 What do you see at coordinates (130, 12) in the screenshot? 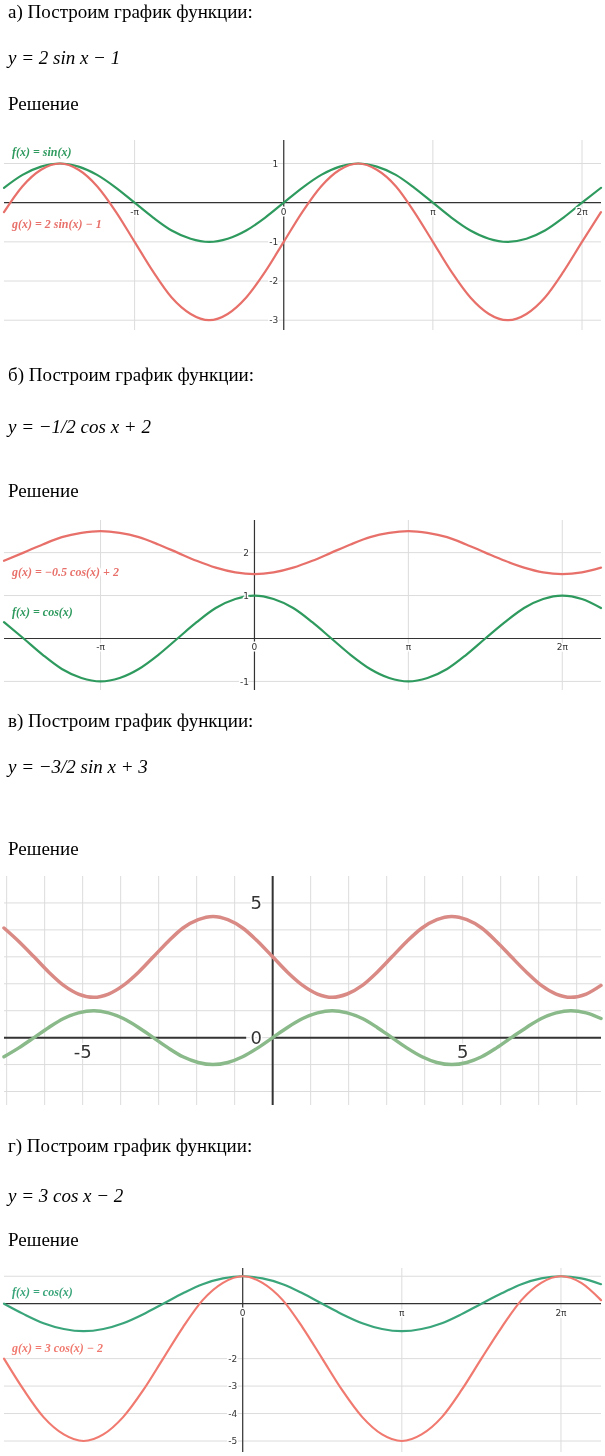
I see `chart-title: а) Построим график функции:` at bounding box center [130, 12].